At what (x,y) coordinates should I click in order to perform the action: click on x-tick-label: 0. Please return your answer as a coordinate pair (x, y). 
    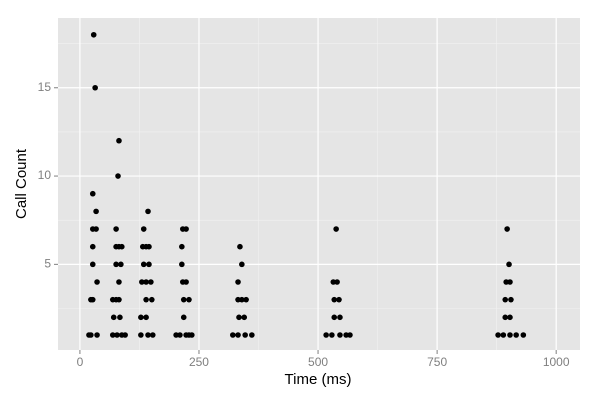
    Looking at the image, I should click on (80, 362).